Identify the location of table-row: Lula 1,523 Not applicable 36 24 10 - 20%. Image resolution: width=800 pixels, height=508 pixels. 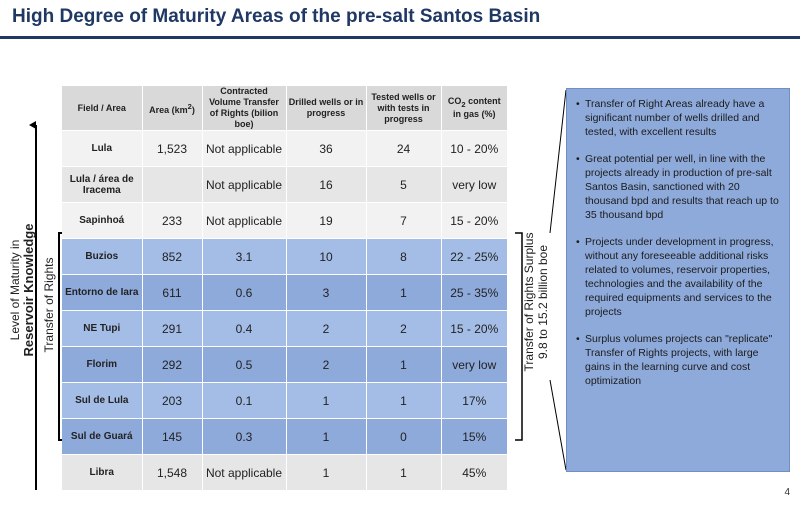
(284, 148).